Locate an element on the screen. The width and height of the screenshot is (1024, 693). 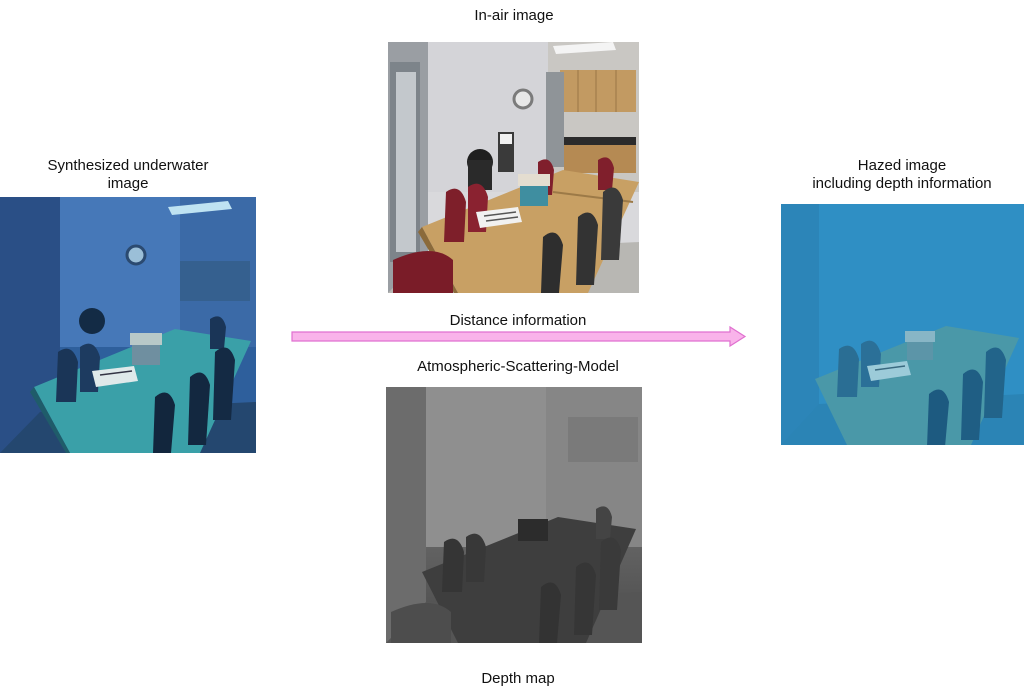
synthesized-caption: Synthesized underwater image is located at coordinates (128, 175).